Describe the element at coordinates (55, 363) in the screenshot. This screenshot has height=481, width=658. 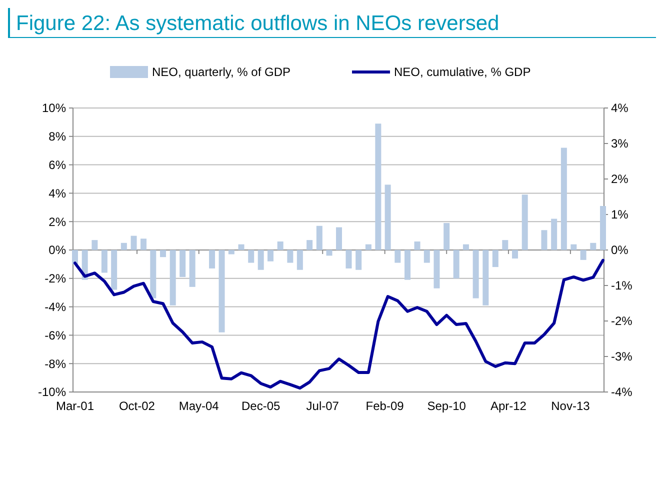
I see `y-tick-label: -8%` at that location.